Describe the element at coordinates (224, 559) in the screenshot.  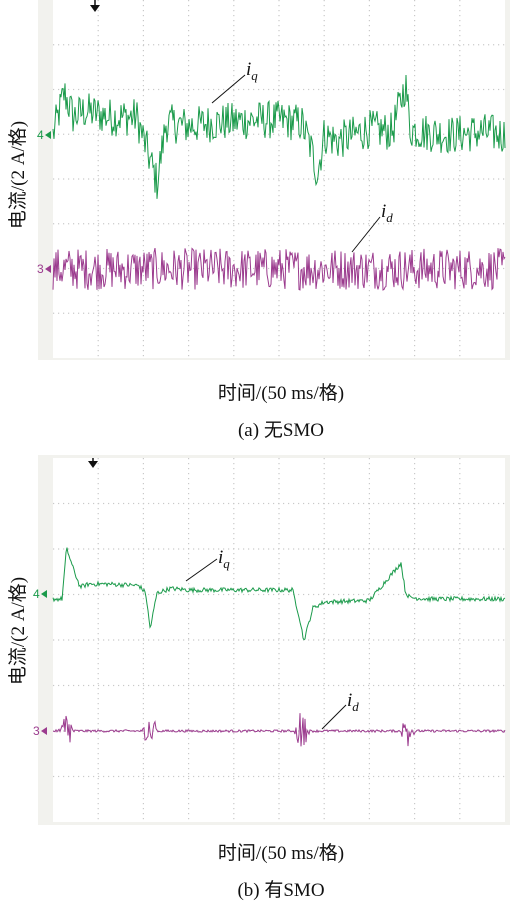
I see `panel-b-iq-label: iq` at that location.